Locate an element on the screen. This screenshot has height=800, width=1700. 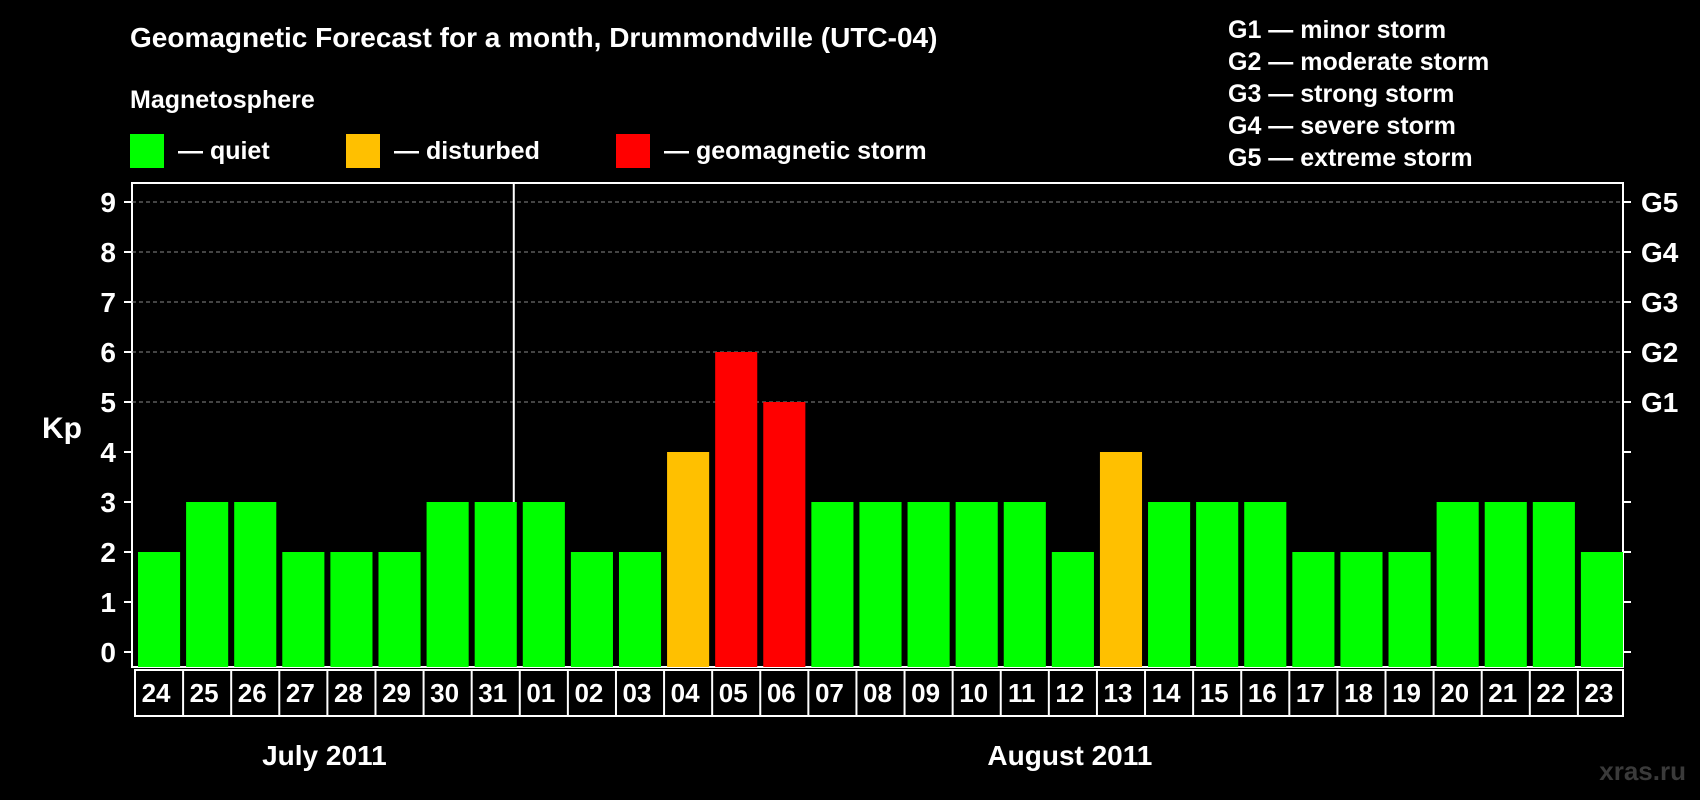
x-tick-label: 30 is located at coordinates (444, 693).